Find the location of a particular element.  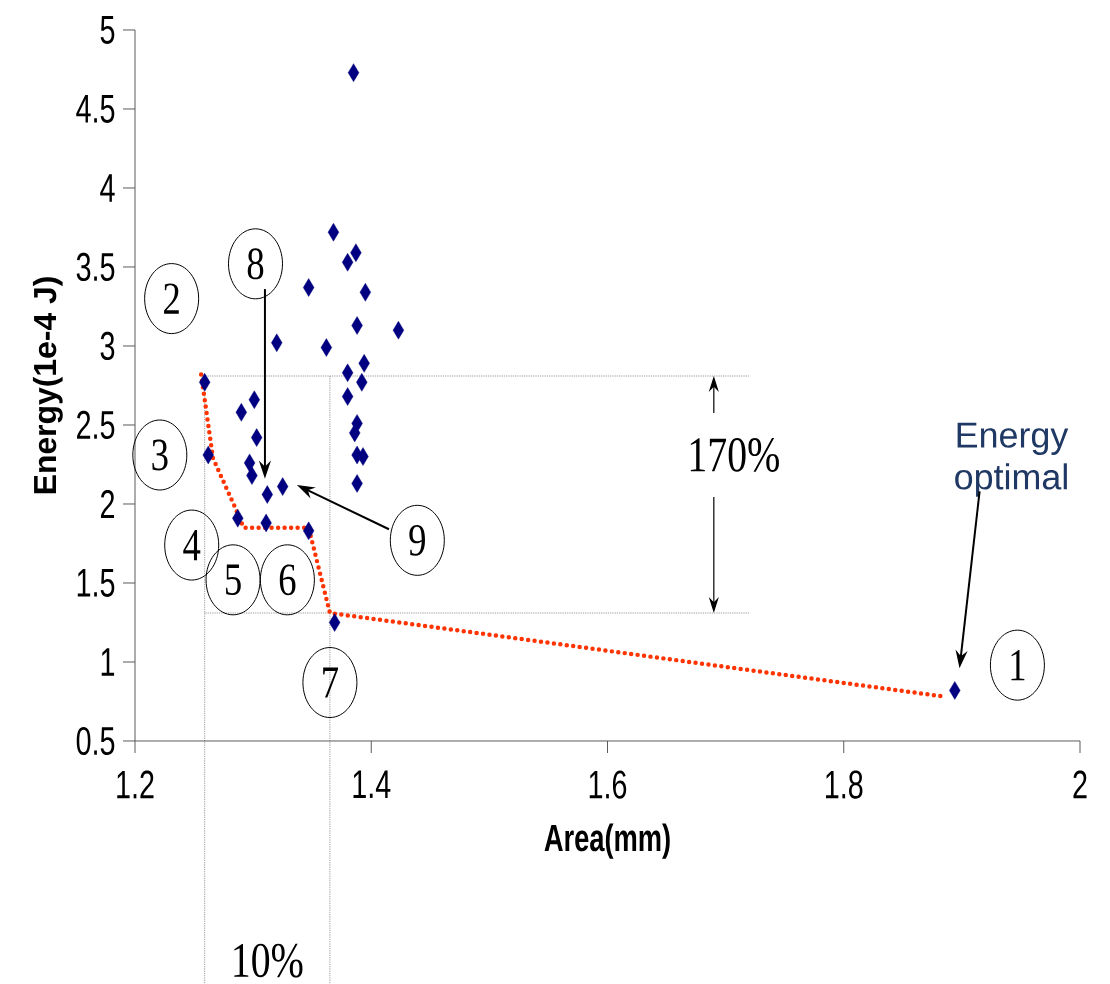

annotation: 5 is located at coordinates (233, 580).